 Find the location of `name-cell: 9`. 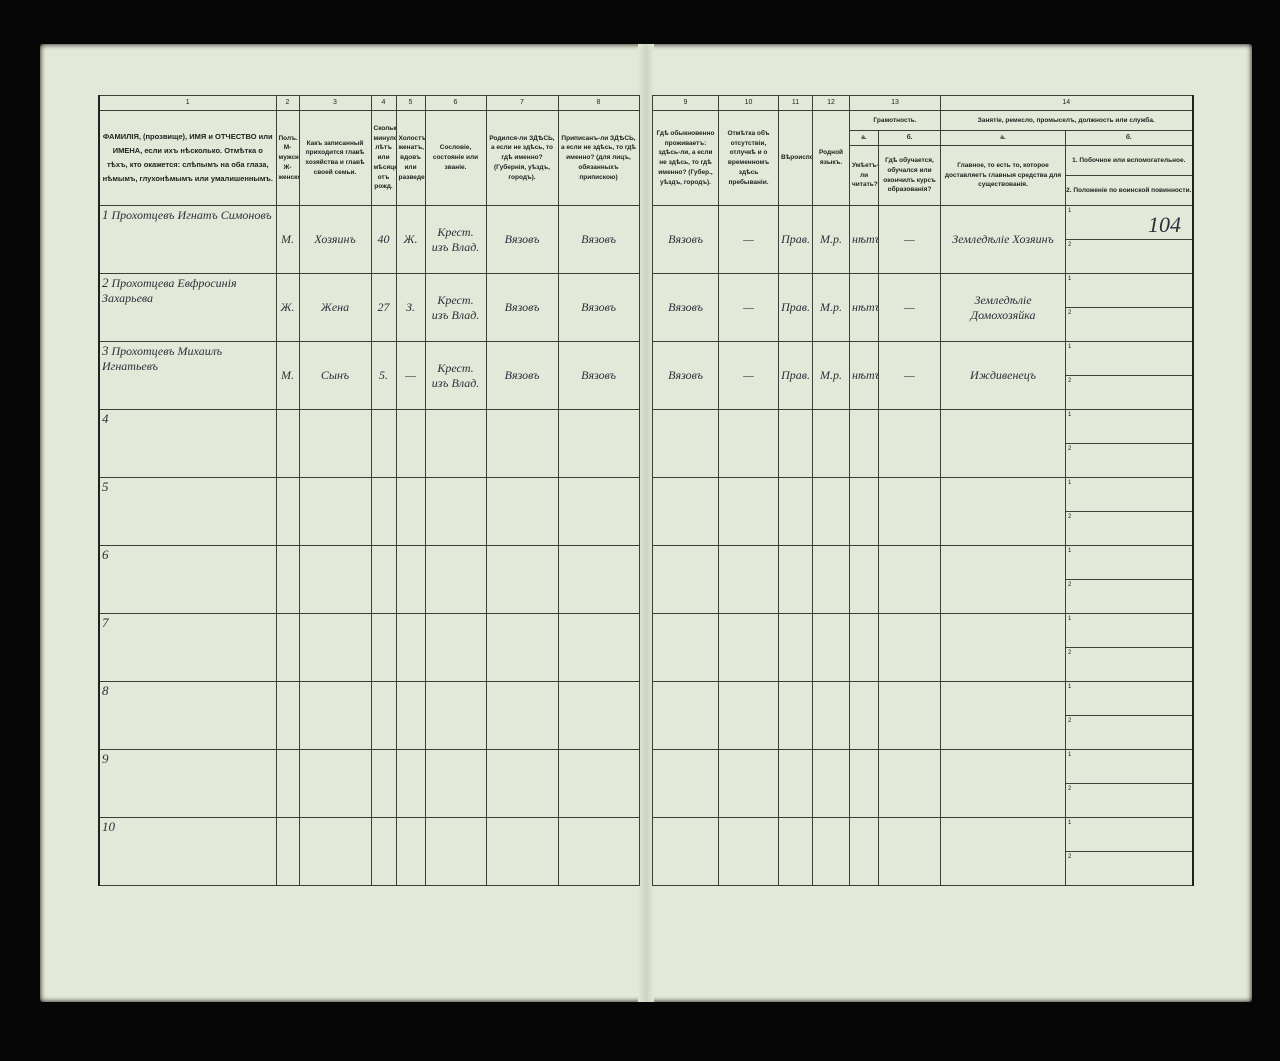

name-cell: 9 is located at coordinates (187, 783).